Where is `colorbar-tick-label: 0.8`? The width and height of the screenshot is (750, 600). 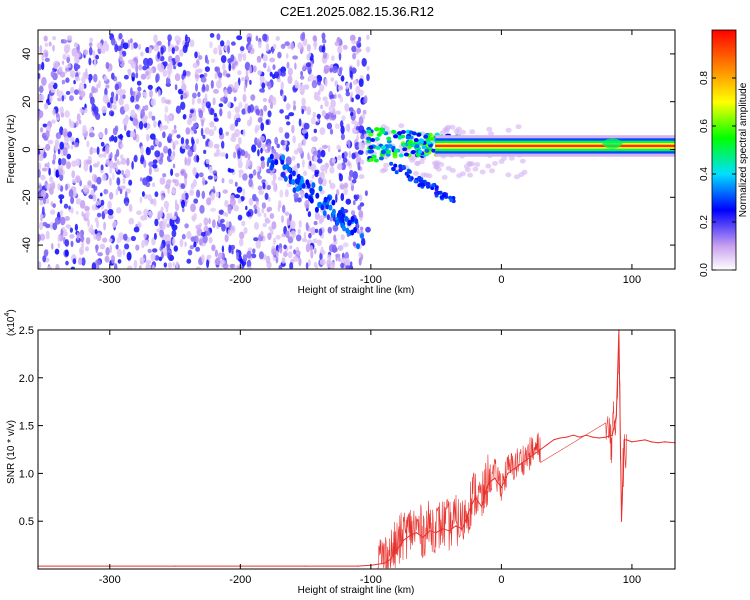
colorbar-tick-label: 0.8 is located at coordinates (704, 78).